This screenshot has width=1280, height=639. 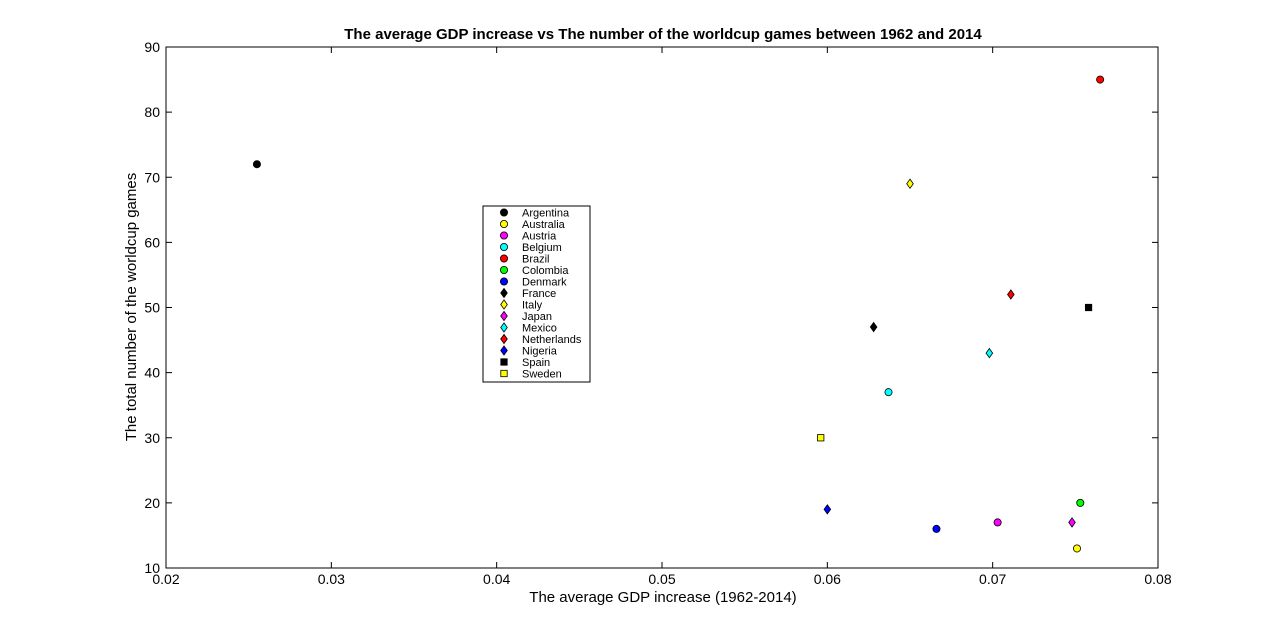 I want to click on y-tick-label: 10, so click(x=152, y=568).